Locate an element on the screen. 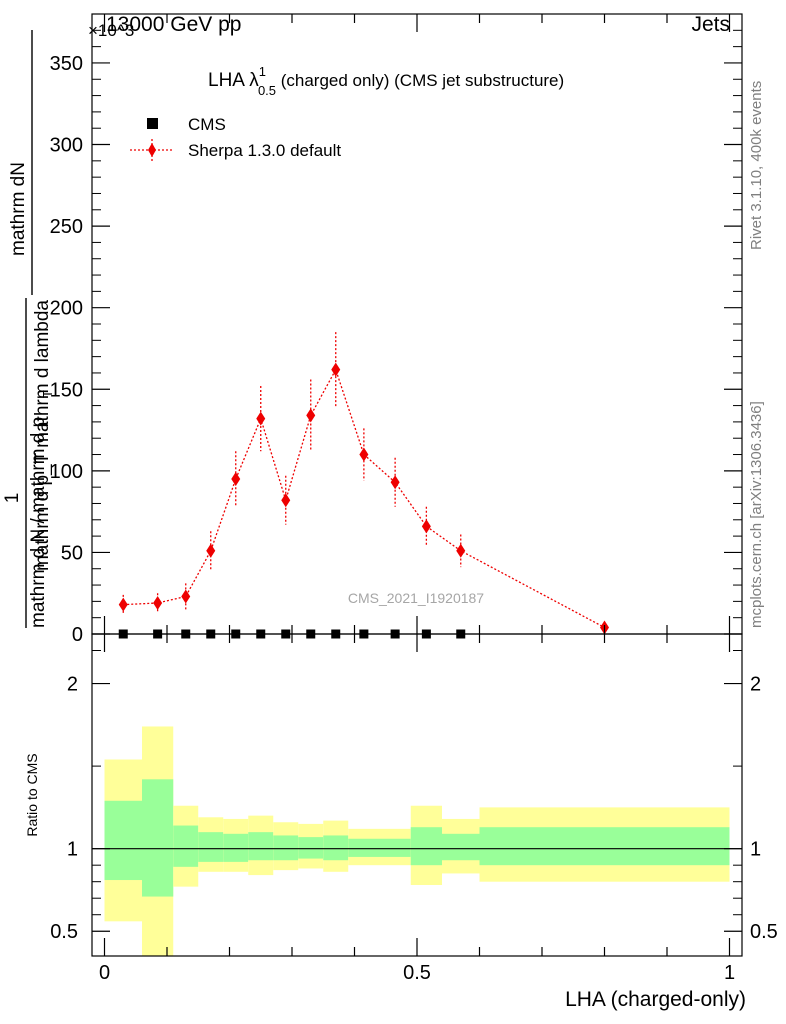 This screenshot has height=1024, width=786. ratio-ytick-label-left-1: 1 is located at coordinates (72, 850).